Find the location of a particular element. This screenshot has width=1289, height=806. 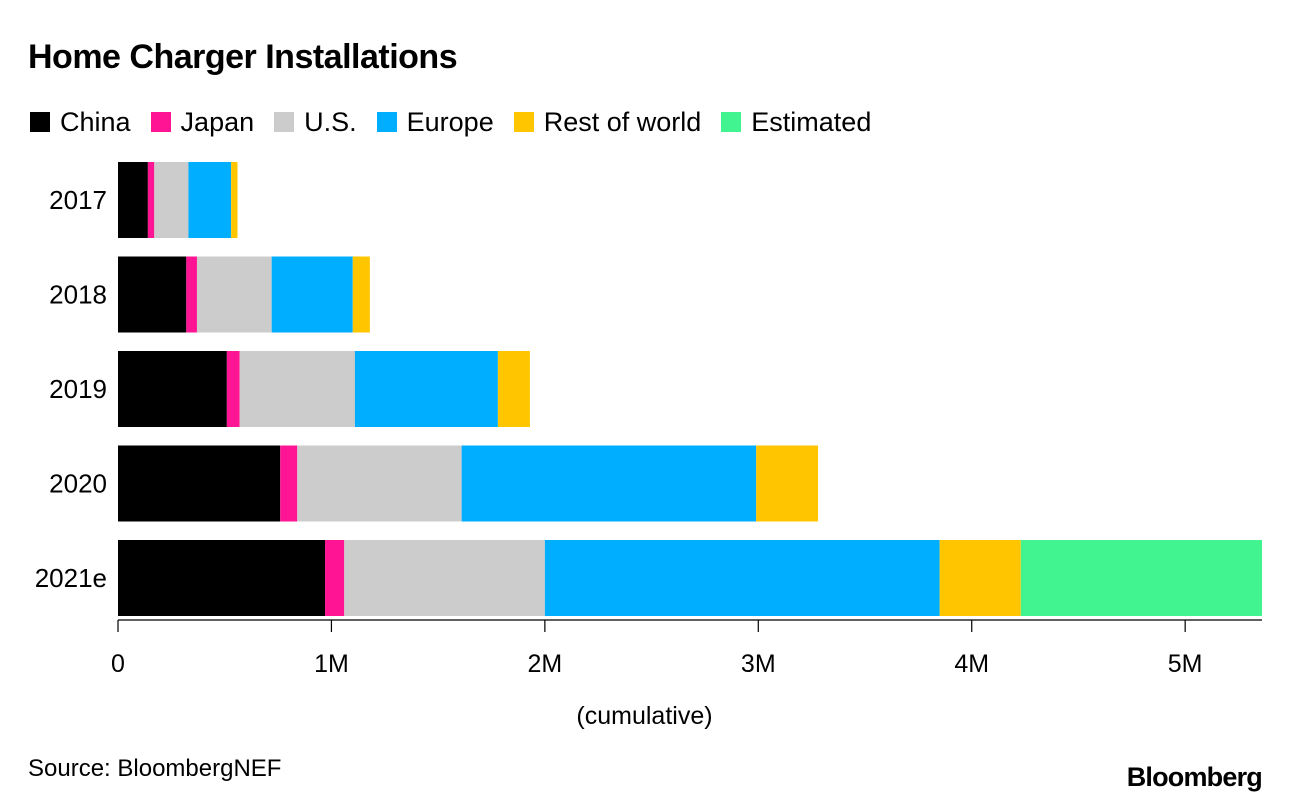

legend-label-china: China is located at coordinates (95, 121).